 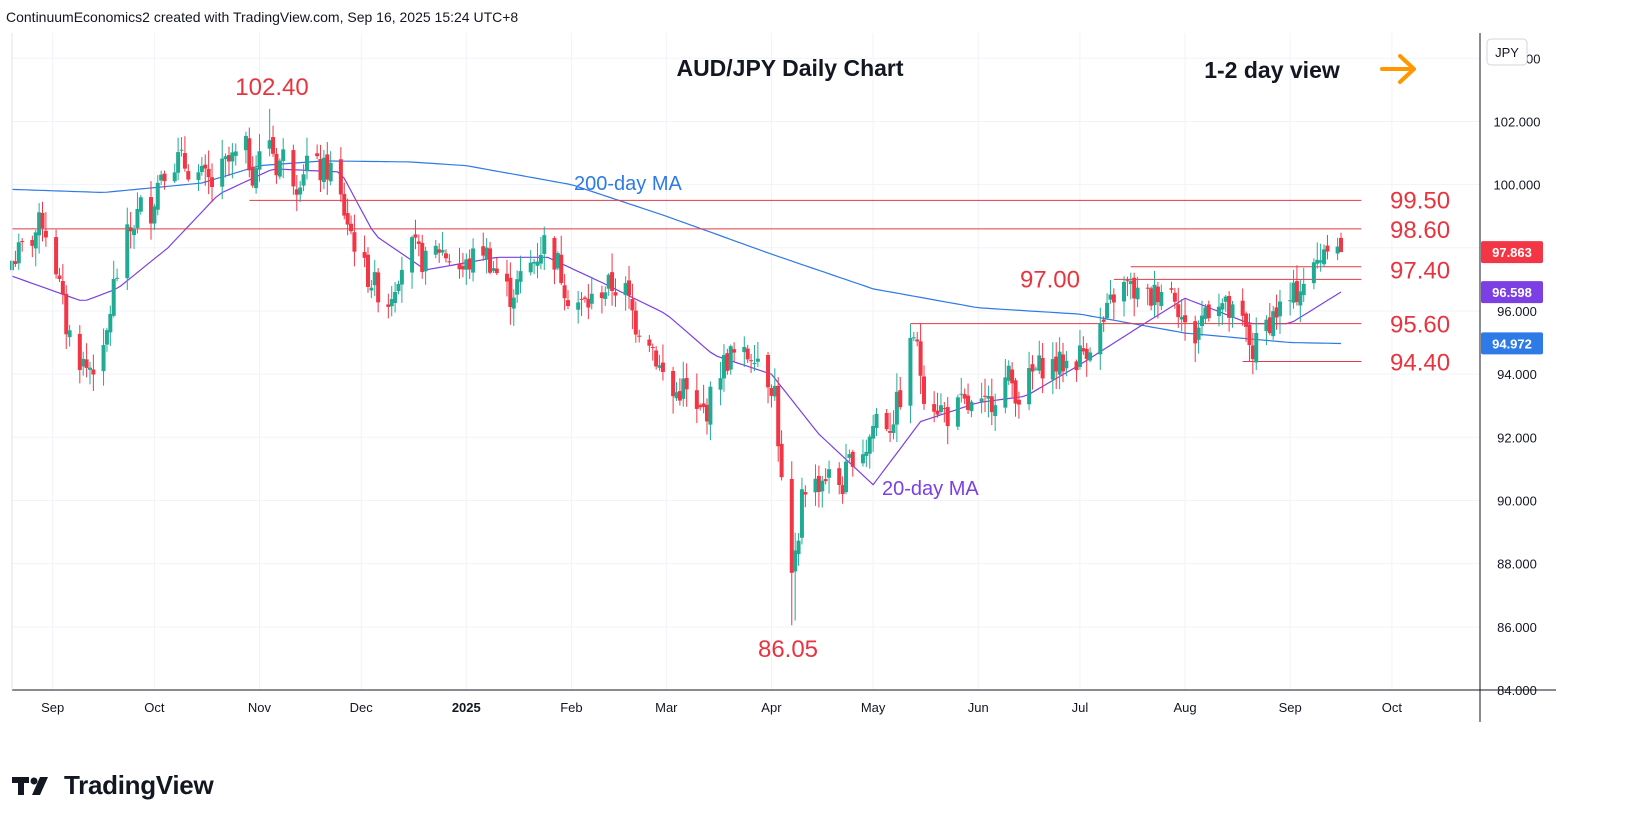 What do you see at coordinates (1517, 627) in the screenshot?
I see `y-tick-label: 86.000` at bounding box center [1517, 627].